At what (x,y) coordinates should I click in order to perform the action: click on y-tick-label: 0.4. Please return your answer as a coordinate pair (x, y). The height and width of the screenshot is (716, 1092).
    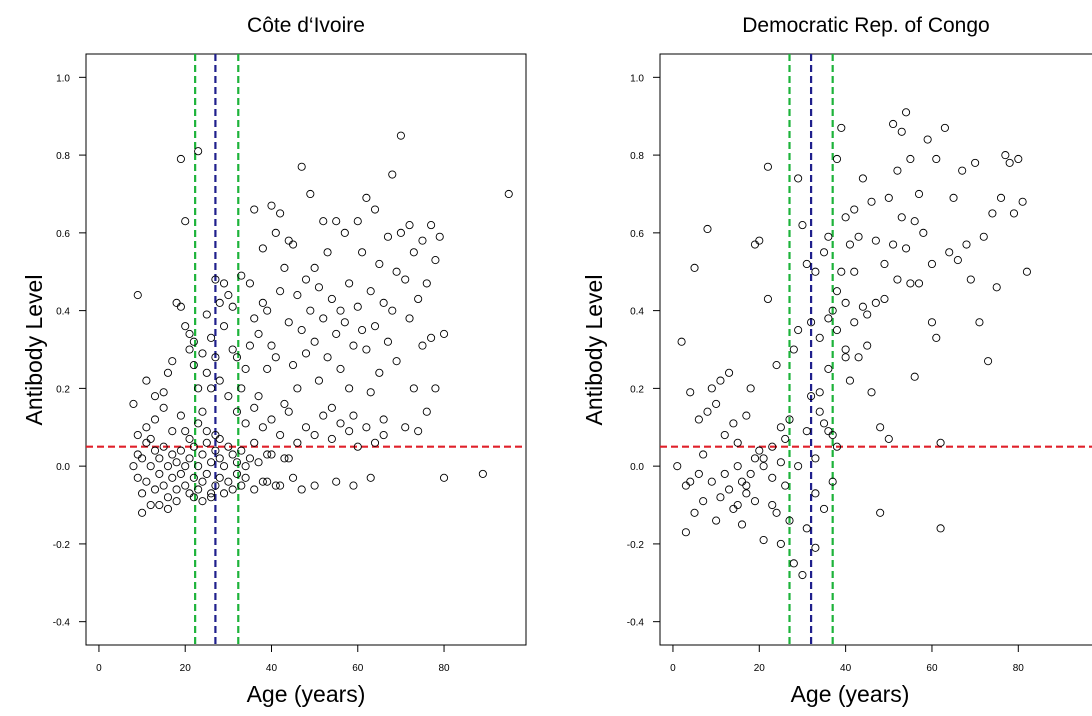
    Looking at the image, I should click on (637, 312).